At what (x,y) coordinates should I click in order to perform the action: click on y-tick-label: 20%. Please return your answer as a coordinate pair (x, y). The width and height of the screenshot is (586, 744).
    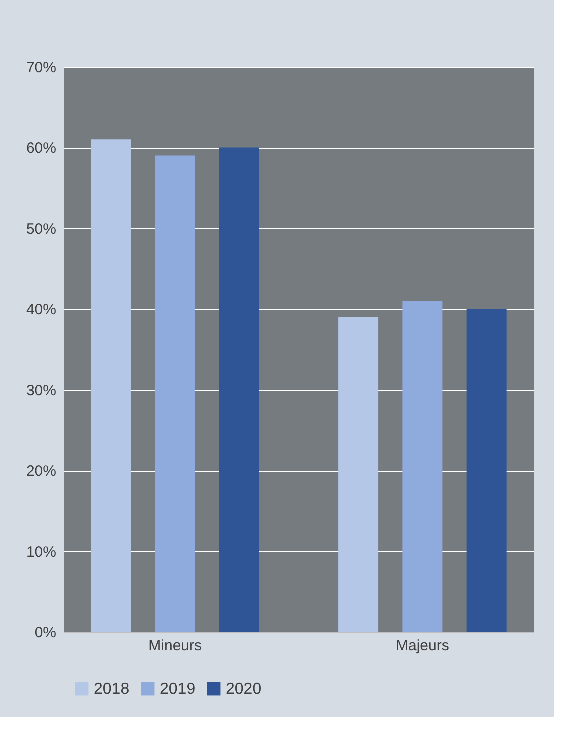
    Looking at the image, I should click on (41, 471).